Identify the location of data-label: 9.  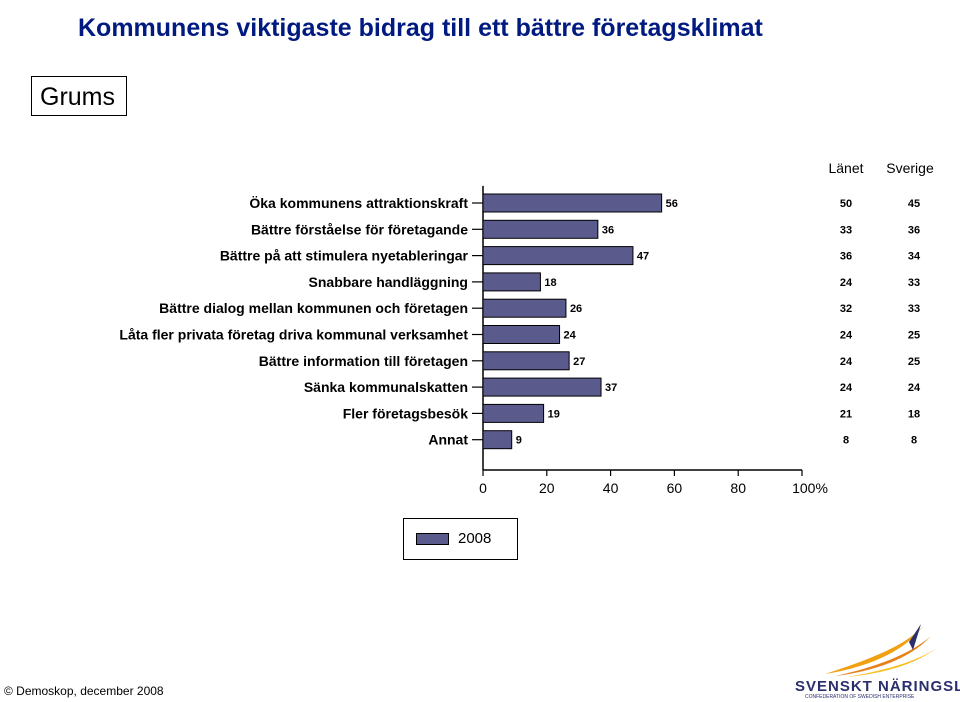
(519, 441).